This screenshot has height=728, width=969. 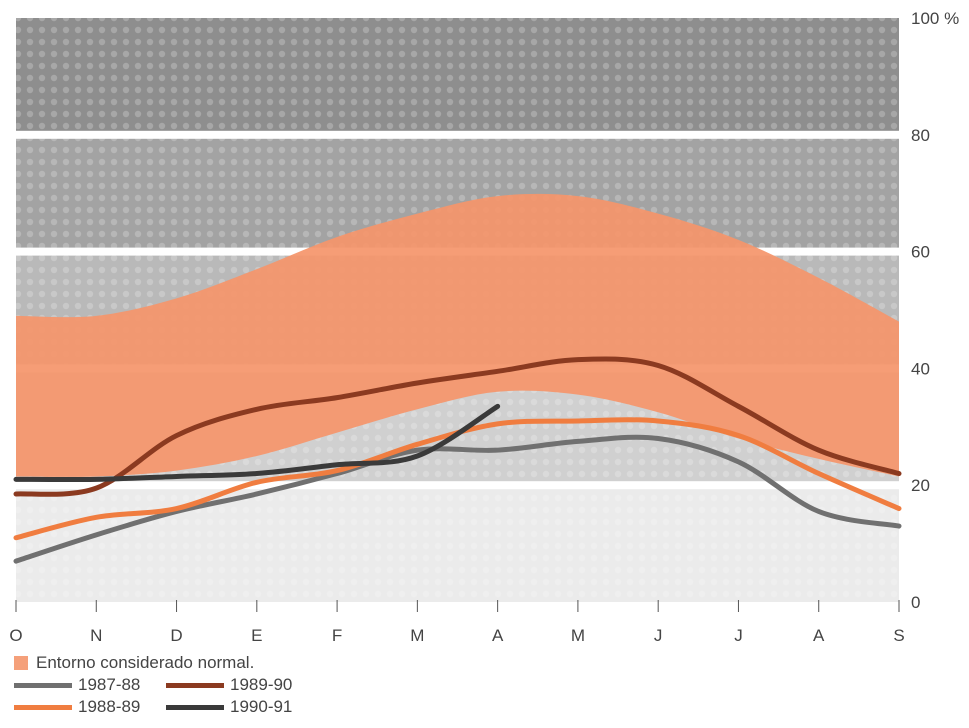 I want to click on legend-label-1987-88: 1987-88, so click(x=109, y=684).